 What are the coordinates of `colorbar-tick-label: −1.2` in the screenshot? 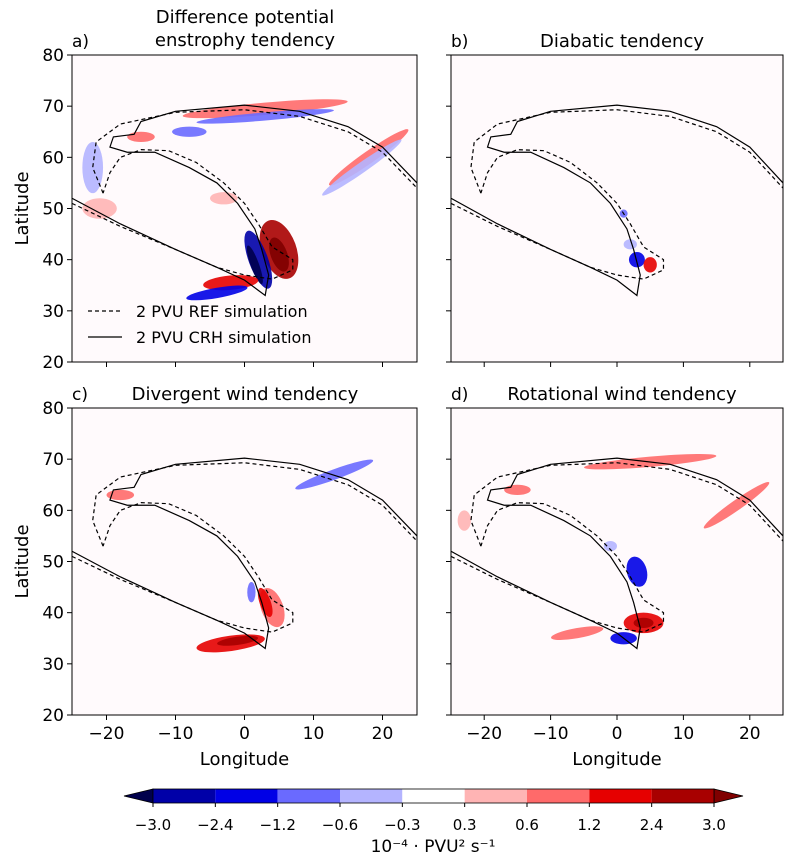 It's located at (277, 825).